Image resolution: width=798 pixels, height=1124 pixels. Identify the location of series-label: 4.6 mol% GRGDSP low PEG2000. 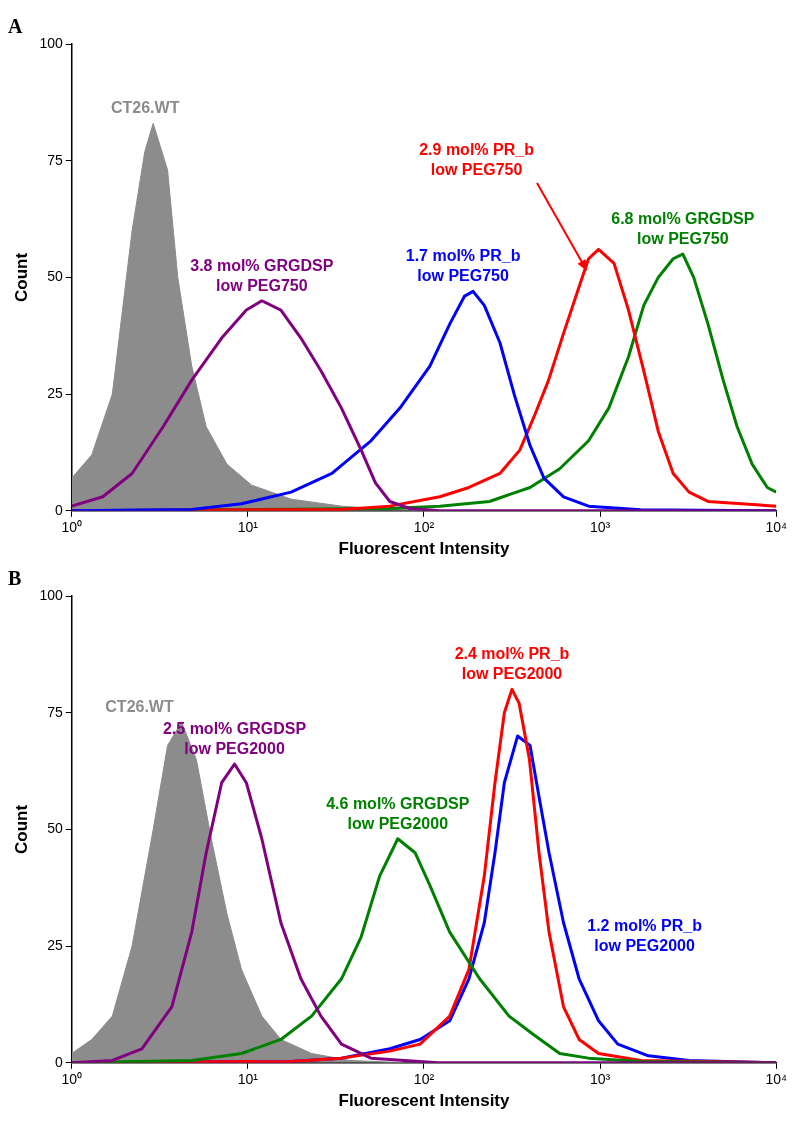
(398, 813).